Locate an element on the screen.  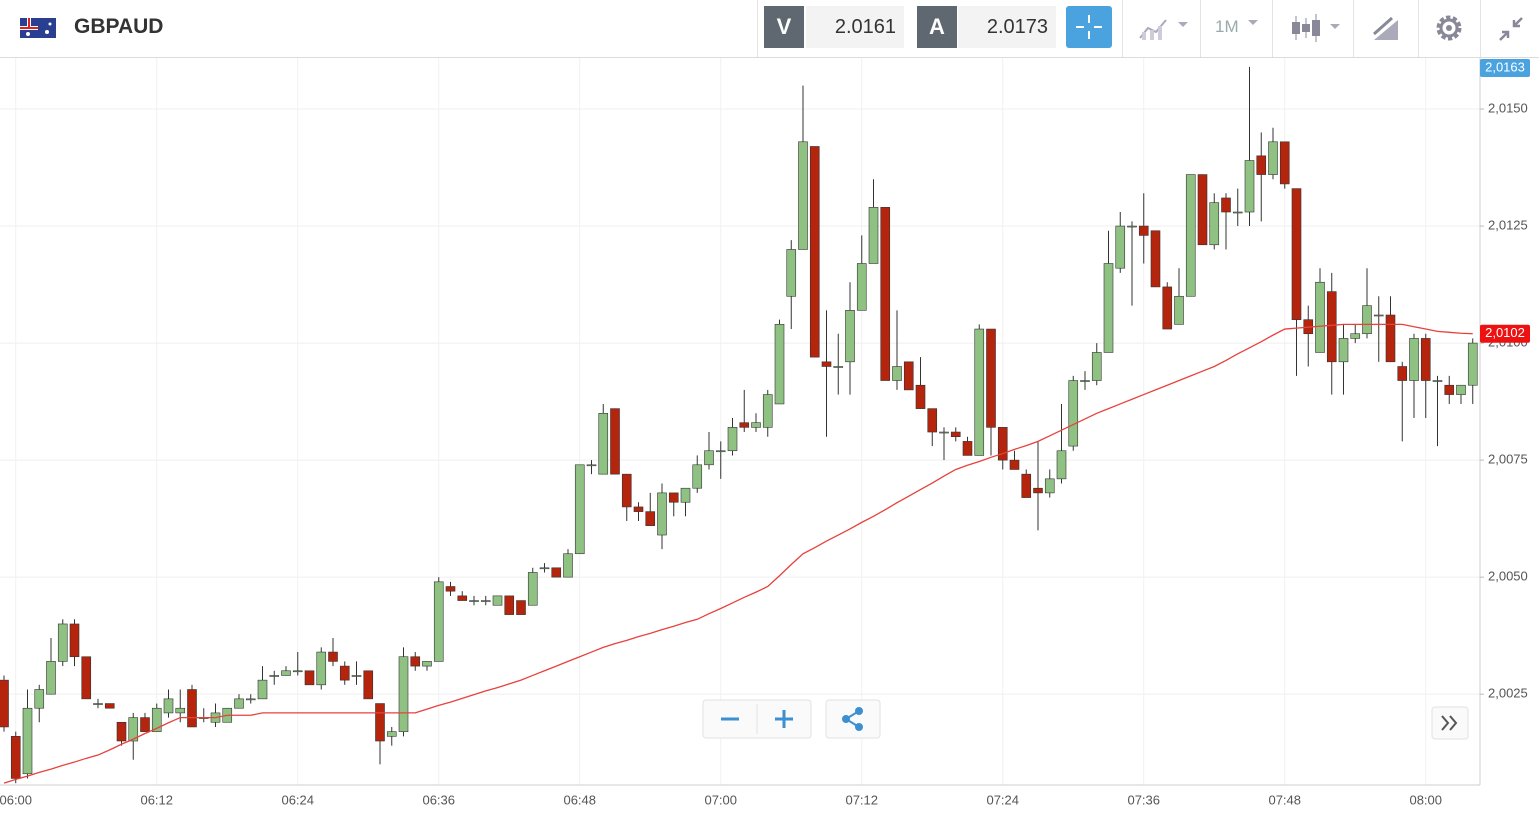
zoom-in-button is located at coordinates (784, 719).